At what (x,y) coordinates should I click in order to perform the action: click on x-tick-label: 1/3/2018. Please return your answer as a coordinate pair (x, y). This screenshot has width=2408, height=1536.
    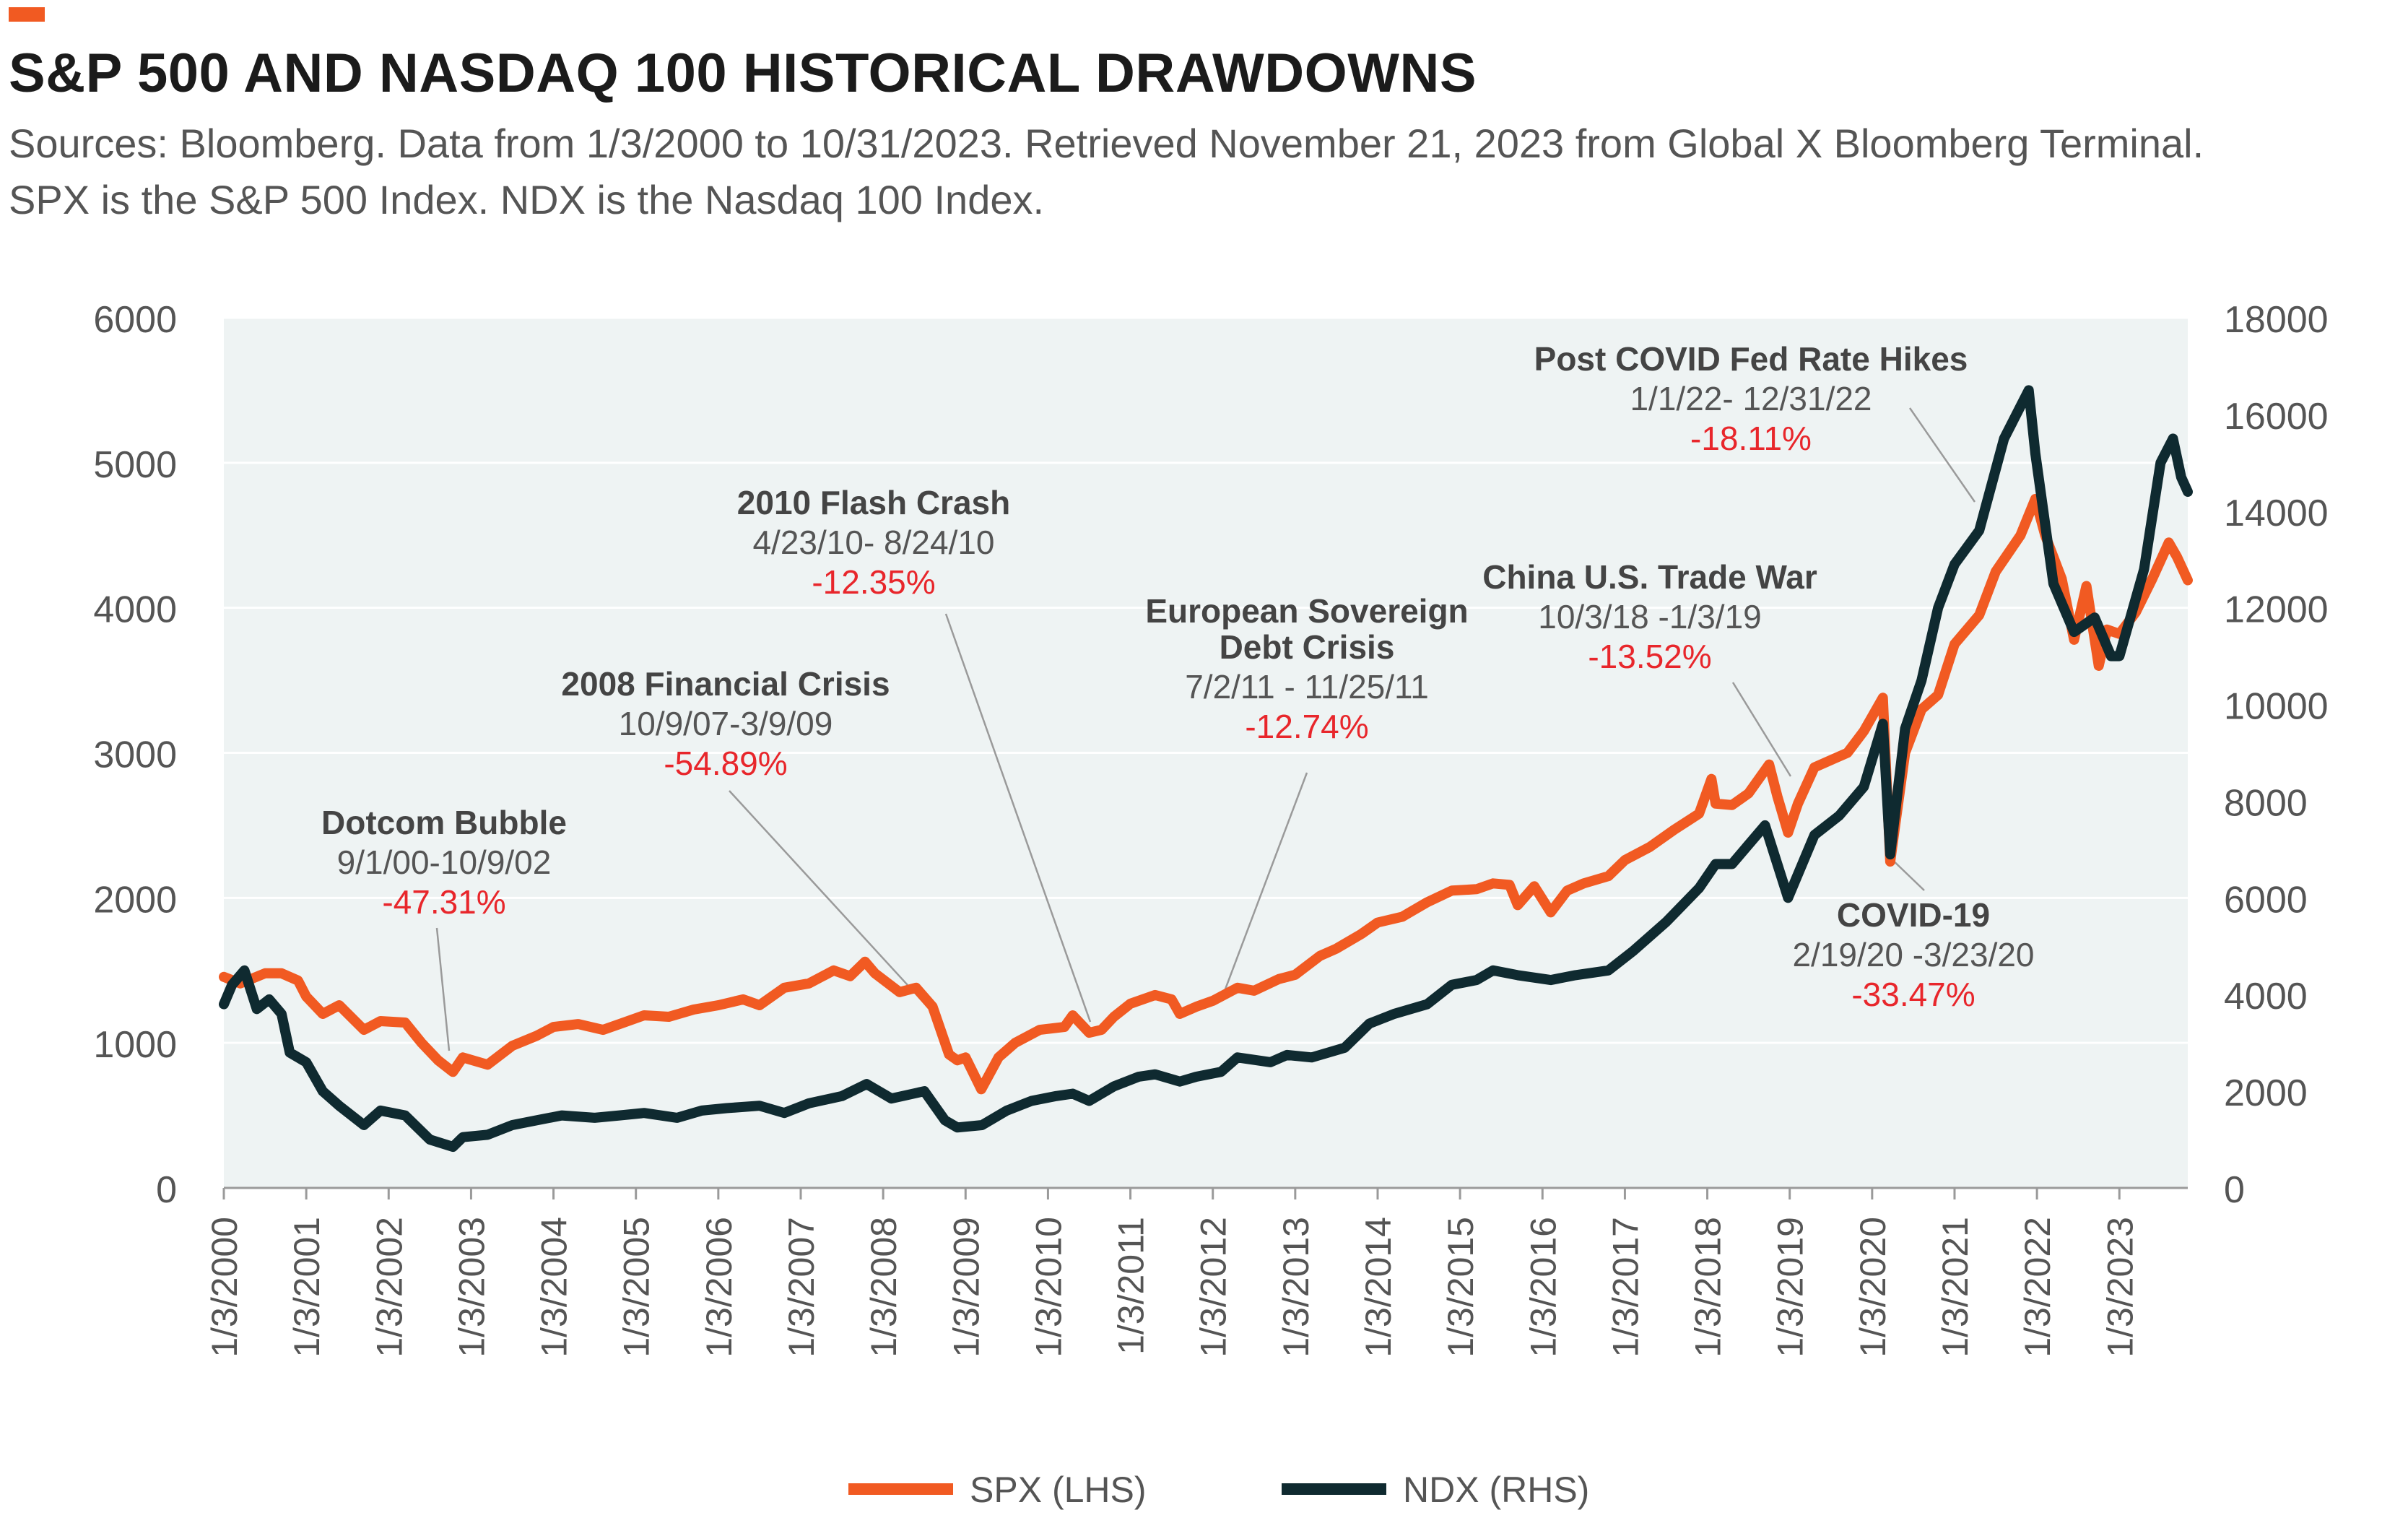
    Looking at the image, I should click on (1708, 1287).